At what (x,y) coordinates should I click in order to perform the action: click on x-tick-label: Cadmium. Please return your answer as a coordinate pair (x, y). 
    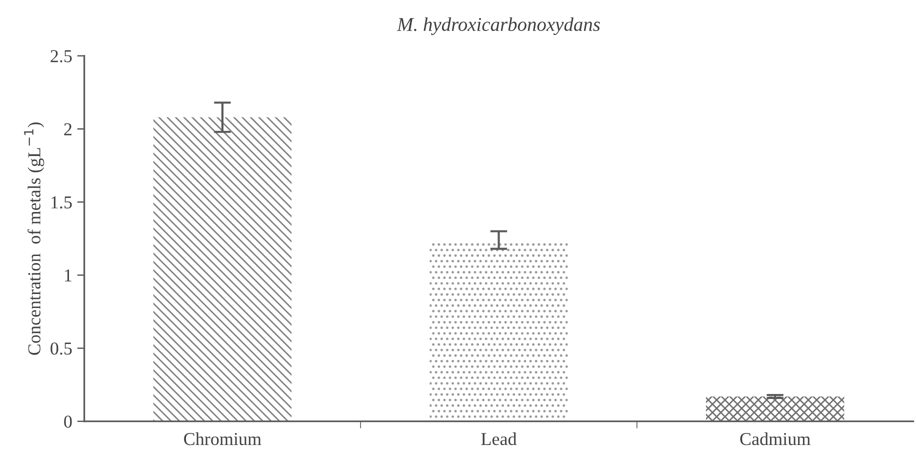
    Looking at the image, I should click on (775, 439).